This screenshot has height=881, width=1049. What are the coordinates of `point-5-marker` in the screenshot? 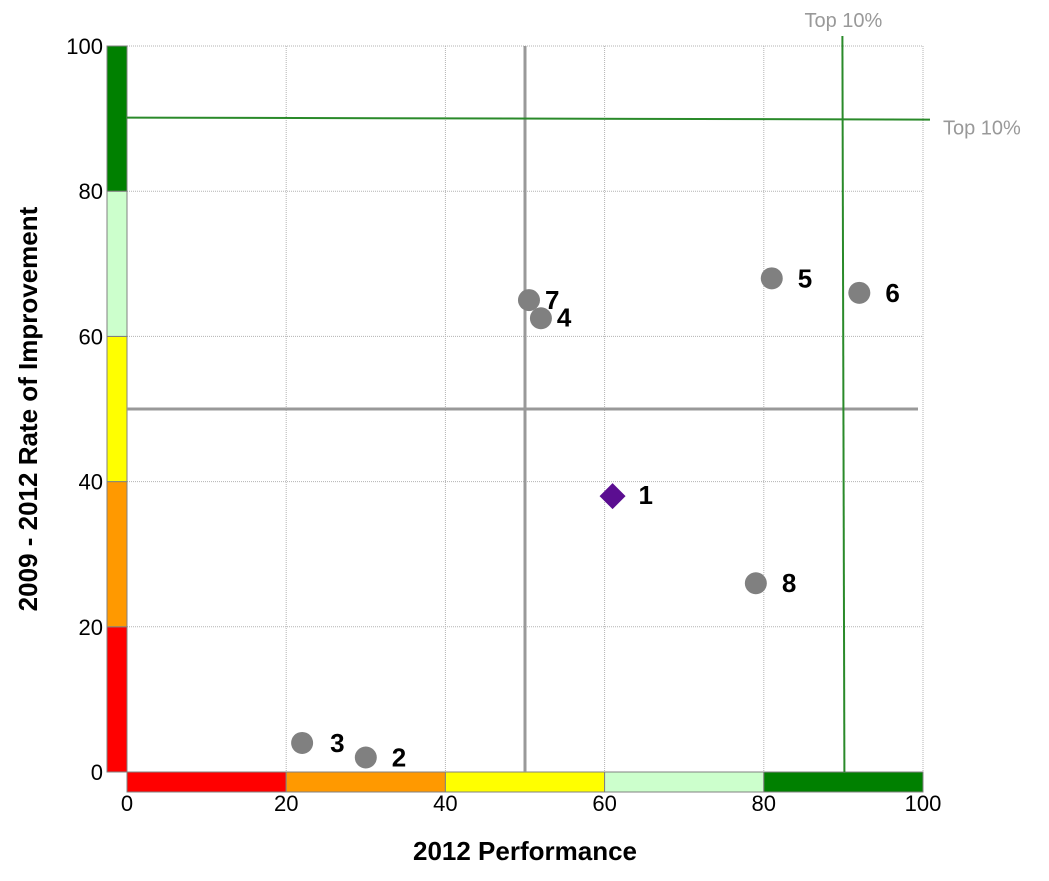 It's located at (771, 278).